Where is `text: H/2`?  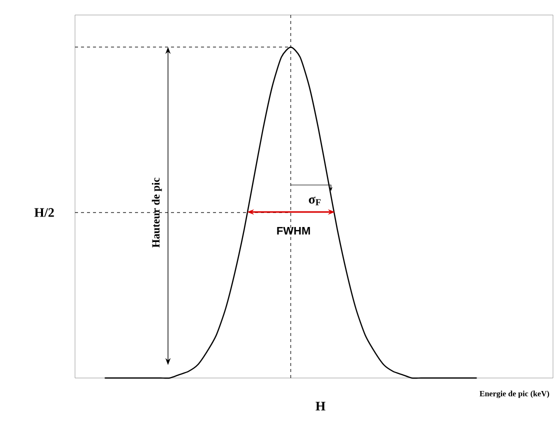 text: H/2 is located at coordinates (44, 212).